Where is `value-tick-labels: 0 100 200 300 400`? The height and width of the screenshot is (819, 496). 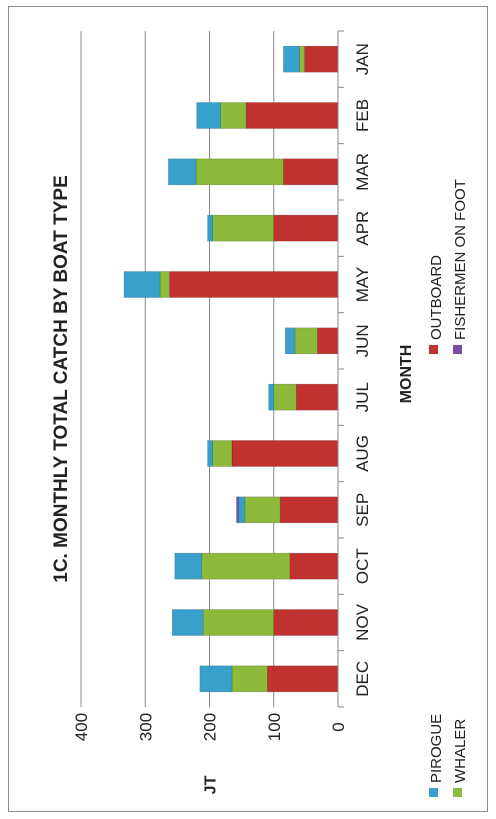 value-tick-labels: 0 100 200 300 400 is located at coordinates (210, 727).